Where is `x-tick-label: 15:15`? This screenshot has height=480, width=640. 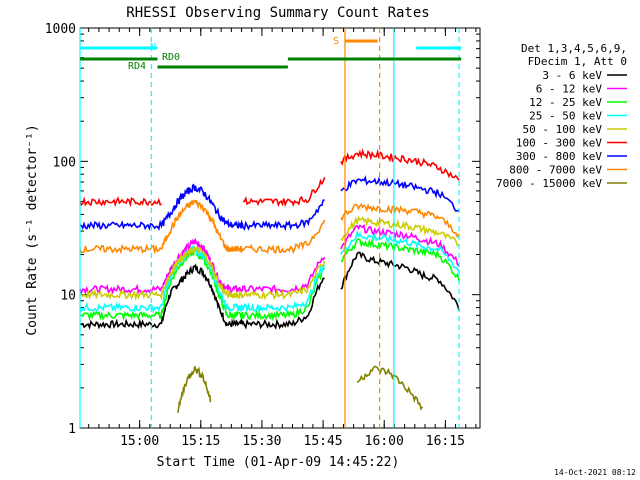
x-tick-label: 15:15 is located at coordinates (200, 441).